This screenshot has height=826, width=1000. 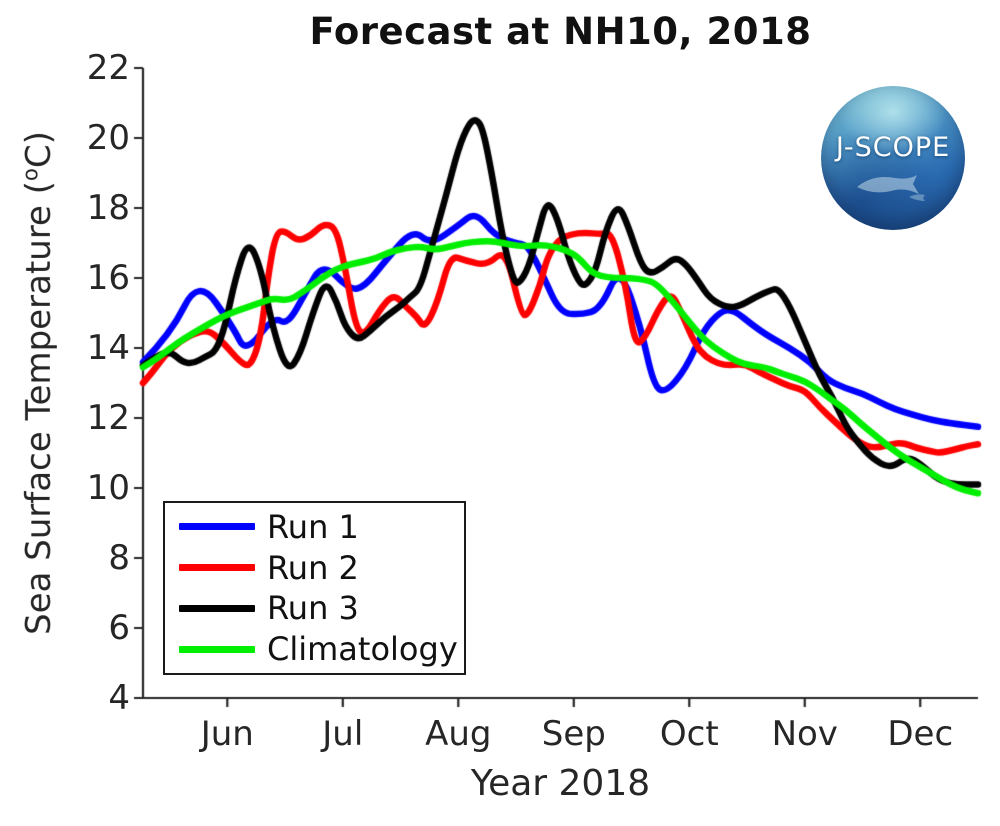 I want to click on x-tick-label-oct: Oct, so click(x=689, y=734).